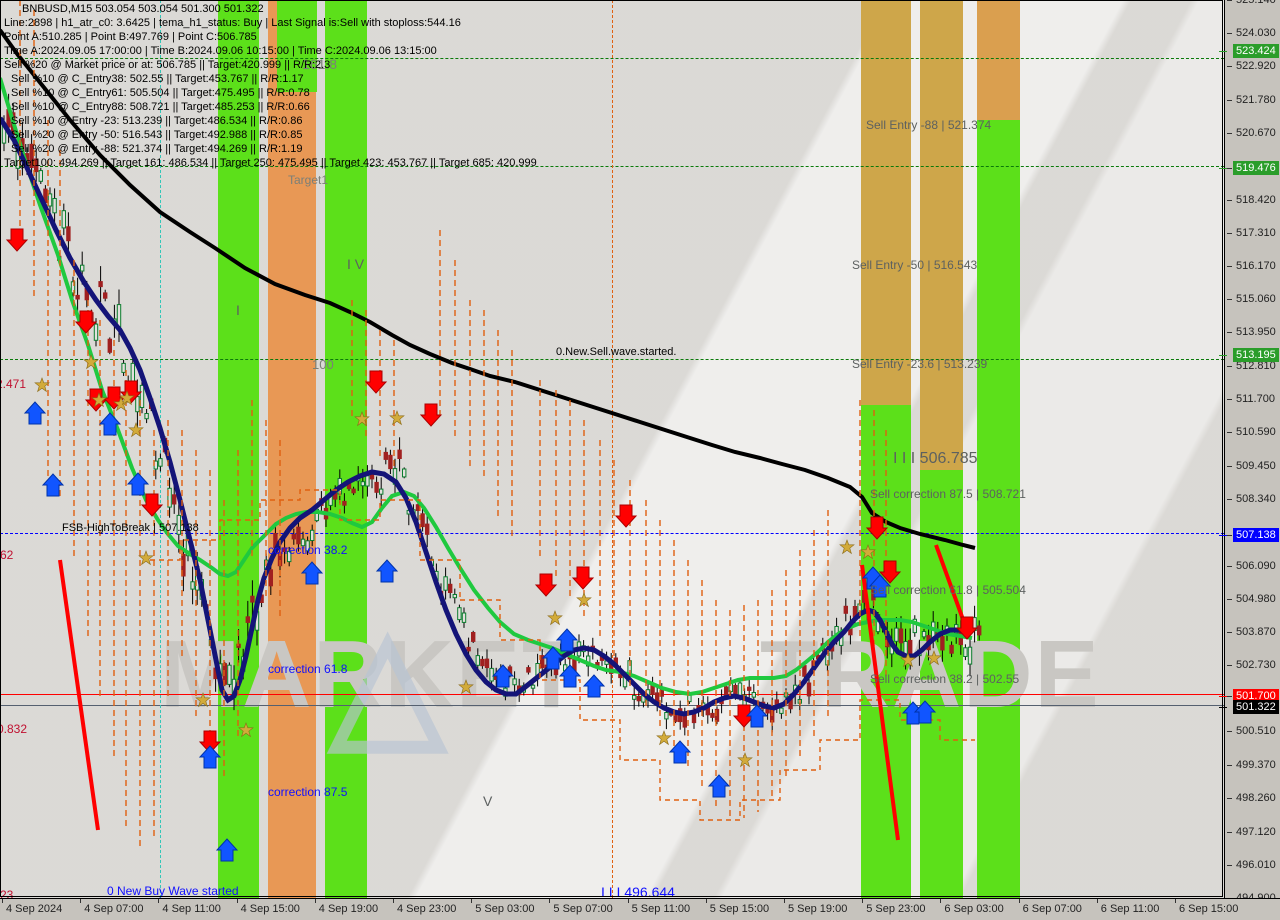 The width and height of the screenshot is (1280, 920). Describe the element at coordinates (7, 555) in the screenshot. I see `left-clipped-label: 62` at that location.